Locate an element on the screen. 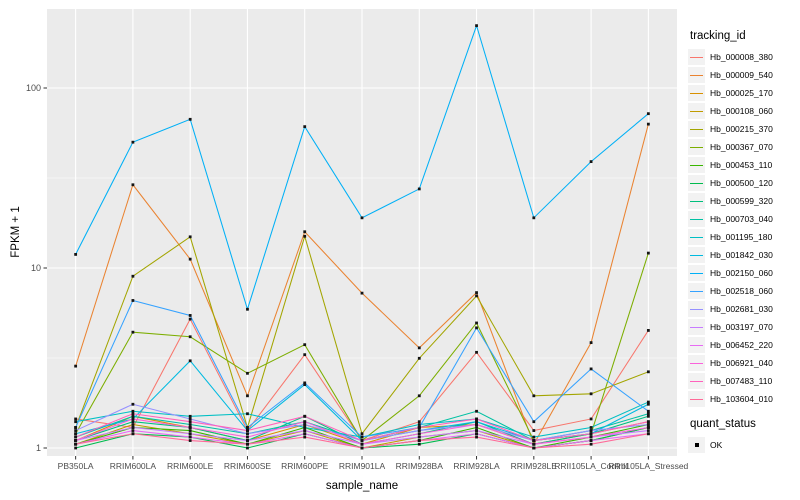 The image size is (800, 500). black-square-icon is located at coordinates (696, 445).